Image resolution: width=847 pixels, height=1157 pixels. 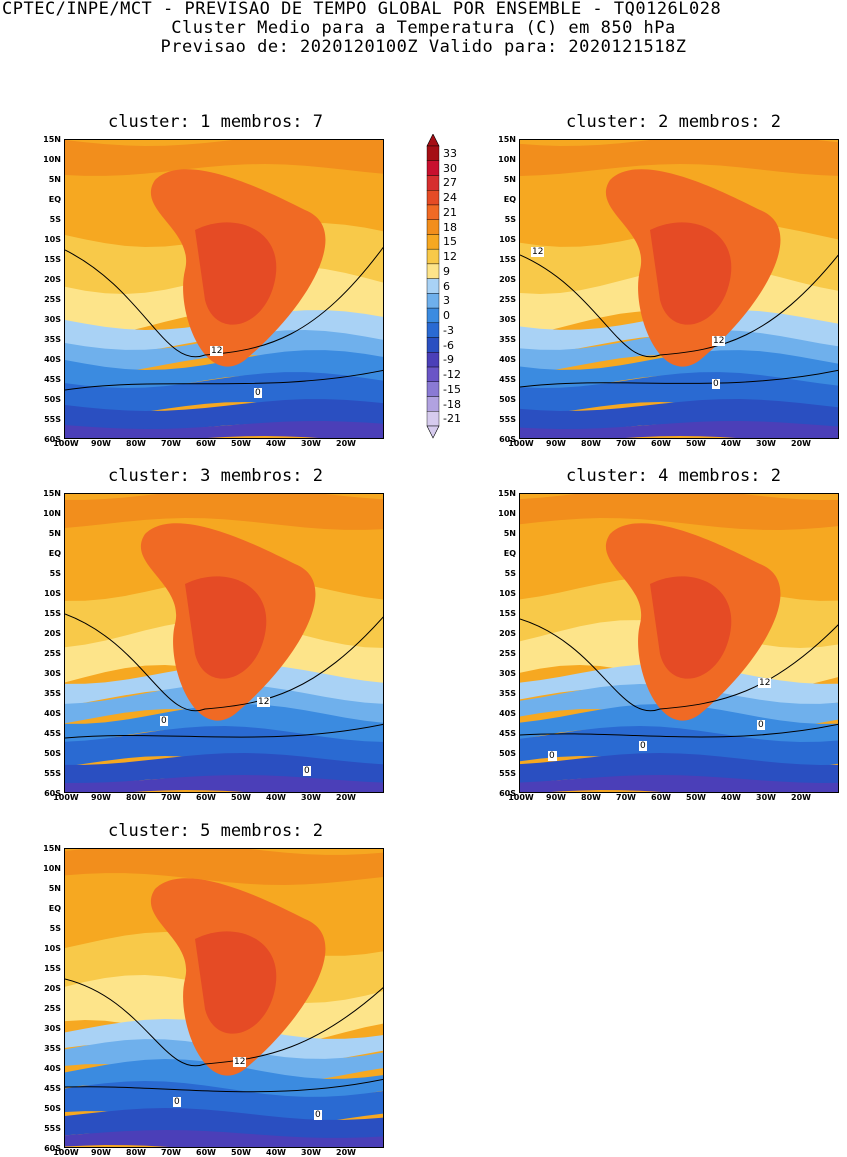 What do you see at coordinates (673, 476) in the screenshot?
I see `panel-title-4: cluster: 4 membros: 2` at bounding box center [673, 476].